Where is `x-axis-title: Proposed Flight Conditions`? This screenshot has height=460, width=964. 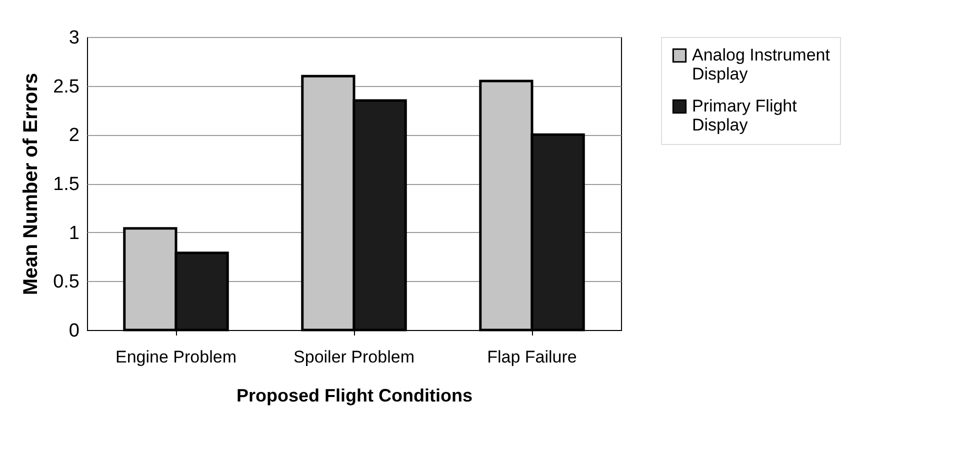
x-axis-title: Proposed Flight Conditions is located at coordinates (354, 396).